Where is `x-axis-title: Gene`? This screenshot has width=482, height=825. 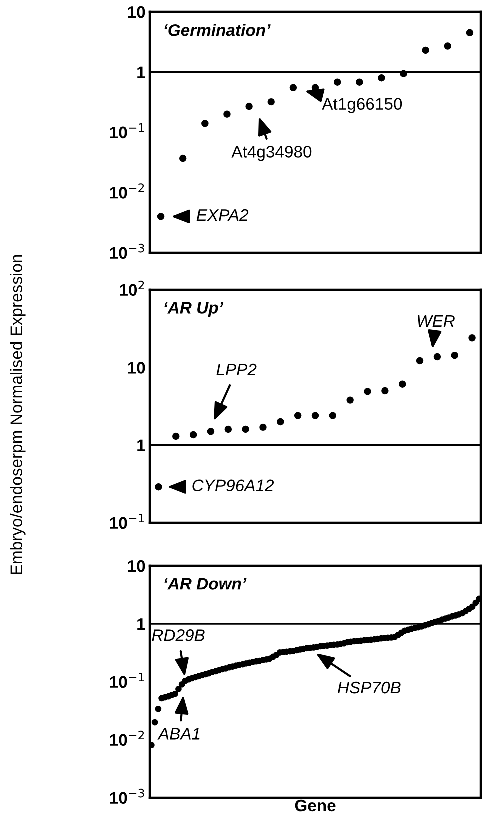 x-axis-title: Gene is located at coordinates (315, 806).